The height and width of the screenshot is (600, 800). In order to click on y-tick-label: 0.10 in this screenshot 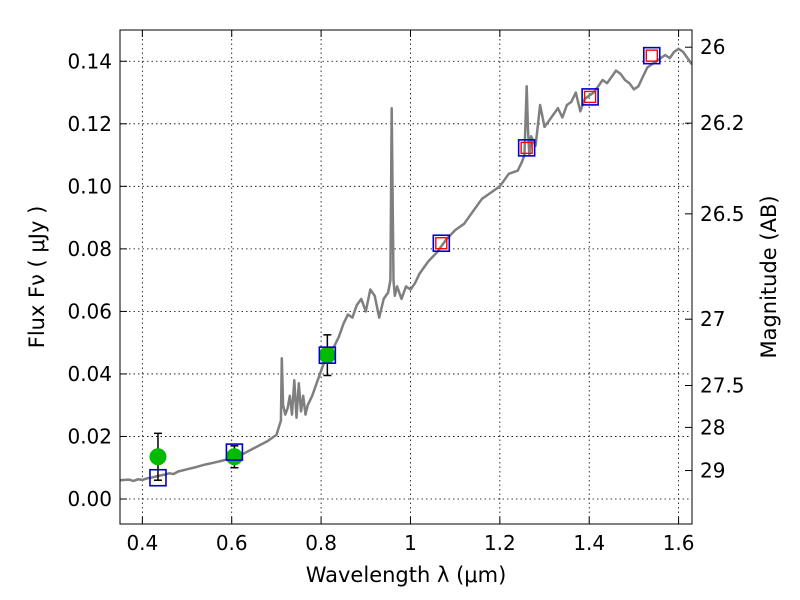, I will do `click(89, 186)`.